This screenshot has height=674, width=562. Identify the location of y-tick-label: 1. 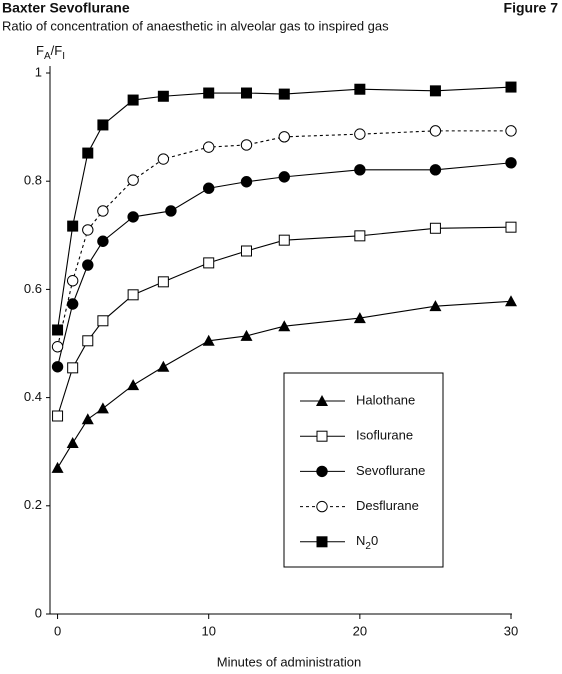
(38, 71).